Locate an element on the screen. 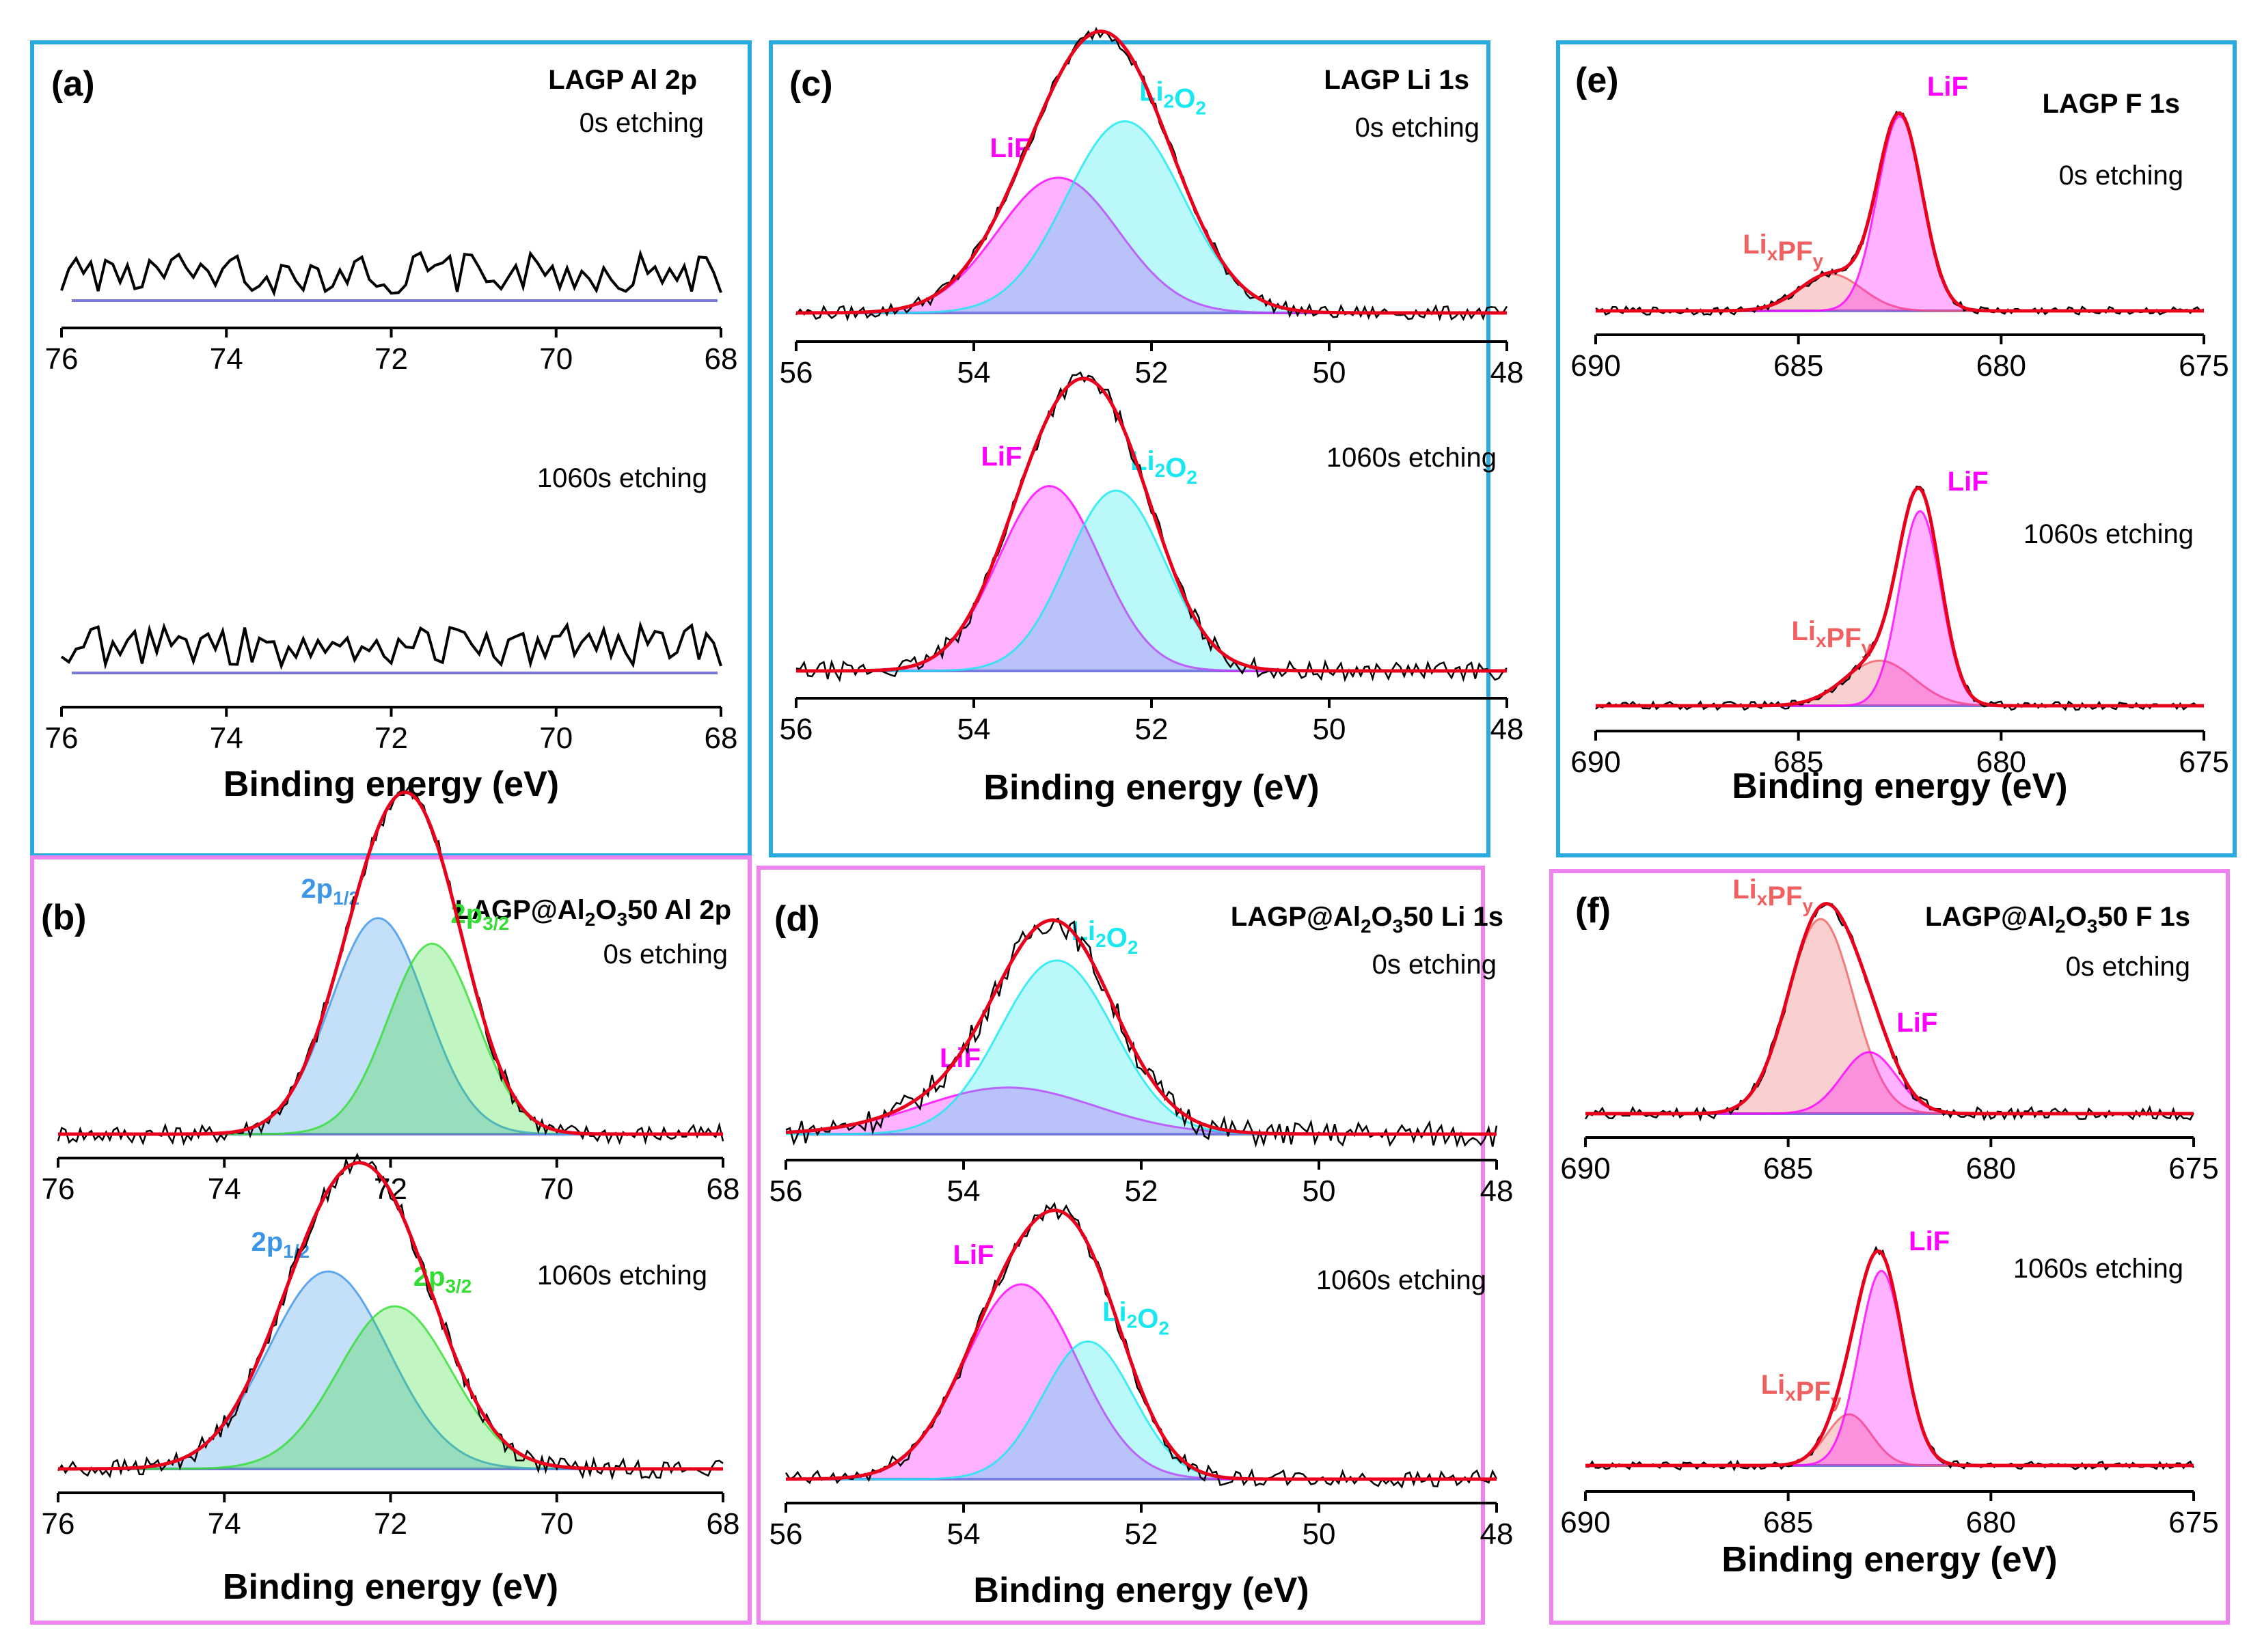  etching-label: 1060s etching is located at coordinates (622, 1276).